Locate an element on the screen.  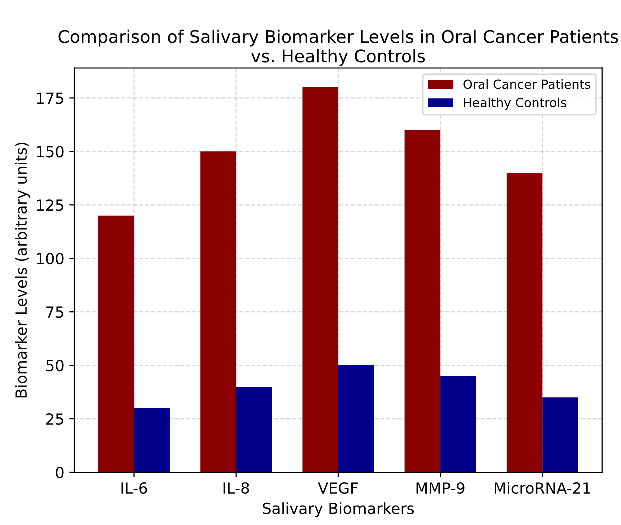
x-tick-label: IL-8 is located at coordinates (237, 488).